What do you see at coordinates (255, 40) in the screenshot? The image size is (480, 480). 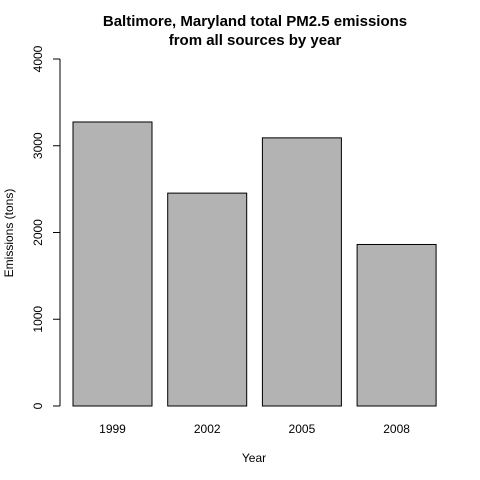 I see `chart-subtitle: from all sources by year` at bounding box center [255, 40].